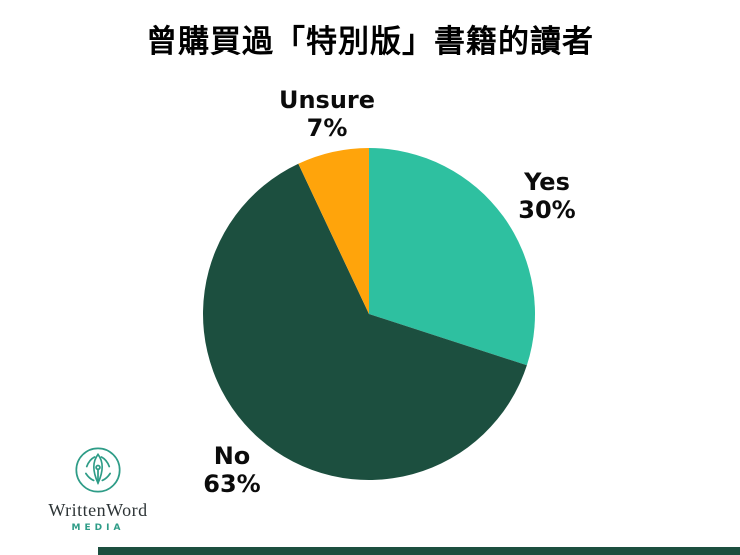  I want to click on pen-nib-circle-icon, so click(98, 470).